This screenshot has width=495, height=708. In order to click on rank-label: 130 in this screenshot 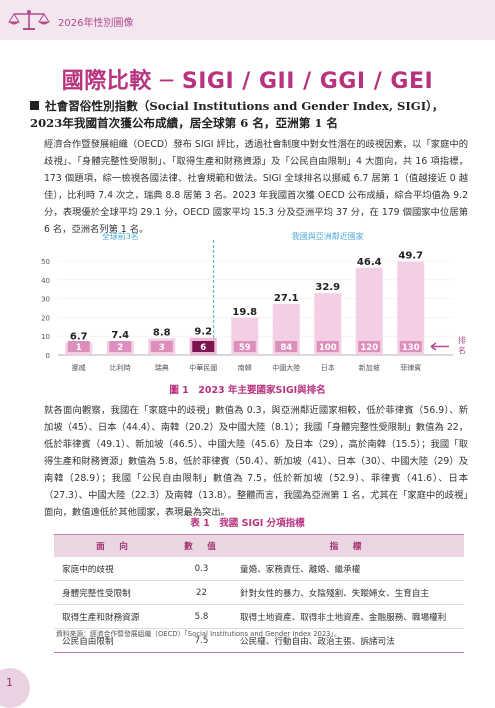, I will do `click(411, 348)`.